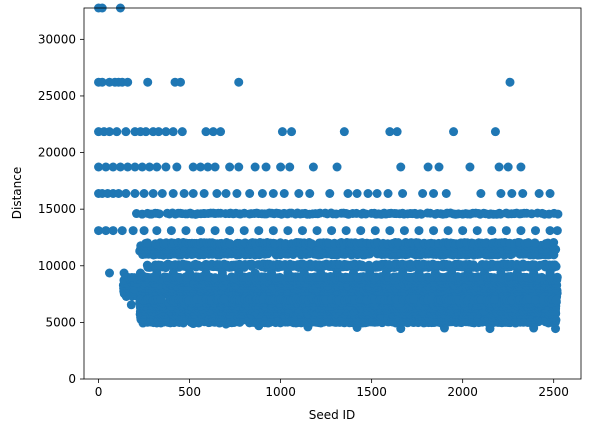 The height and width of the screenshot is (432, 589). Describe the element at coordinates (462, 392) in the screenshot. I see `x-tick-label-4: 2000` at that location.